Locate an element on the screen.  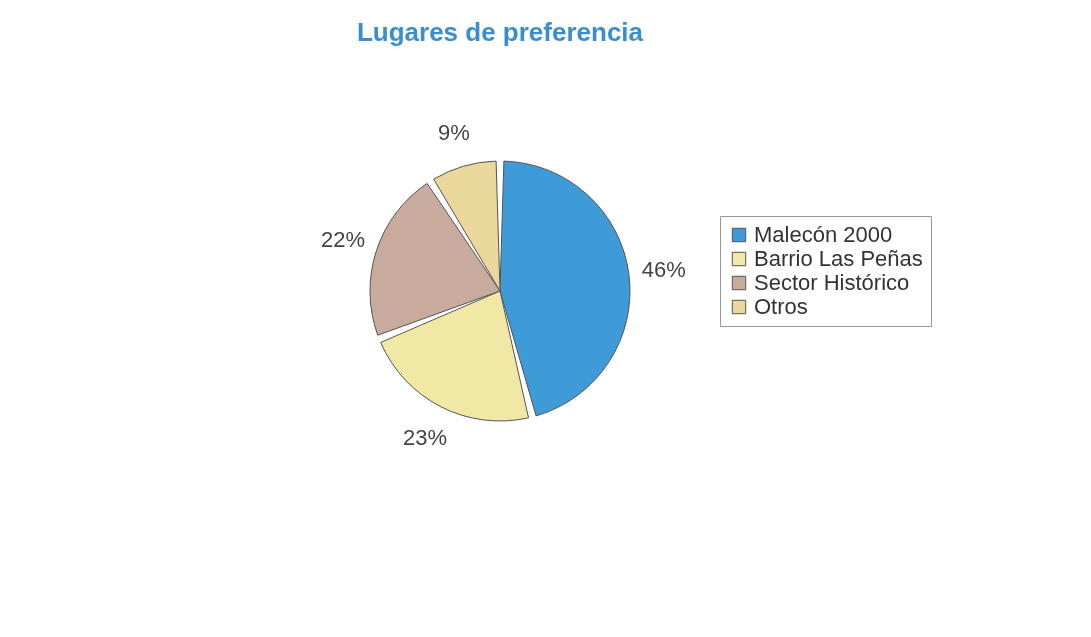
legend-label: Barrio Las Peñas is located at coordinates (838, 258).